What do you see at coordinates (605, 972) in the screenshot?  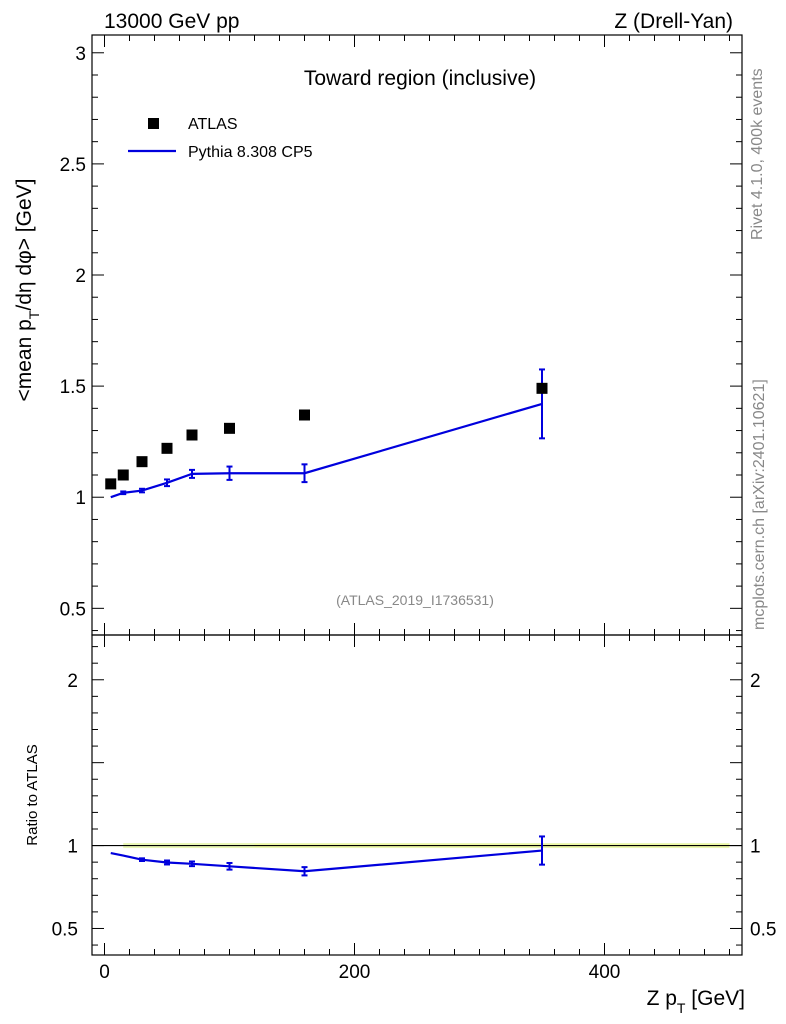 I see `x-tick-label: 400` at bounding box center [605, 972].